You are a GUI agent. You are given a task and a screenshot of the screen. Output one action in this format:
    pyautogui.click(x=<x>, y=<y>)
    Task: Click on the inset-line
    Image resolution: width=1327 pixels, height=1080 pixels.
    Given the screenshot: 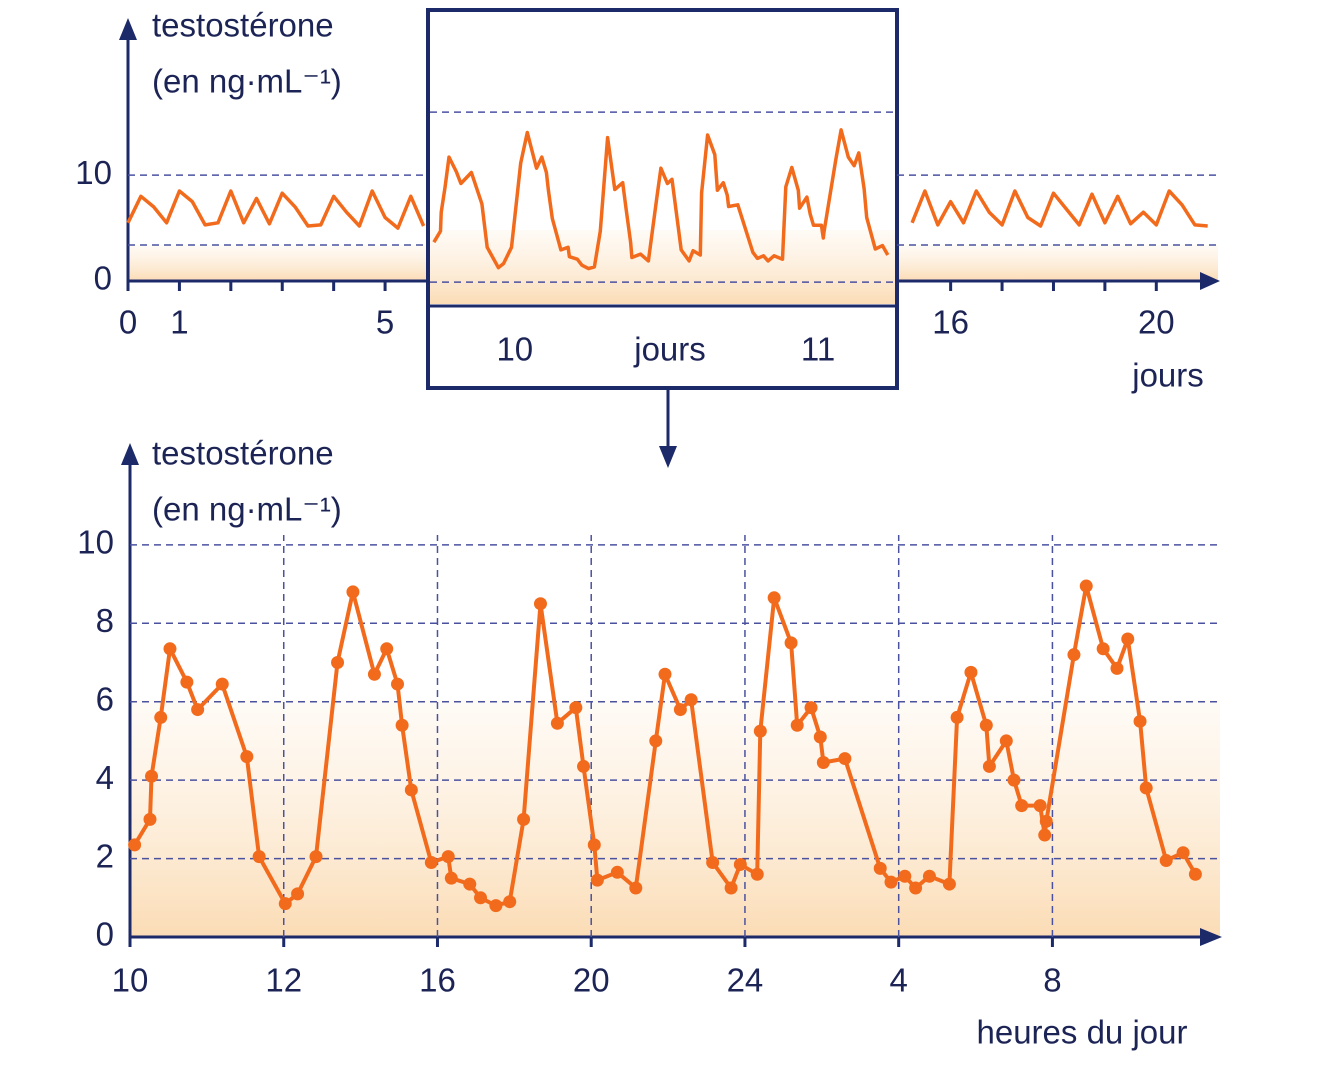 What is the action you would take?
    pyautogui.click(x=661, y=199)
    